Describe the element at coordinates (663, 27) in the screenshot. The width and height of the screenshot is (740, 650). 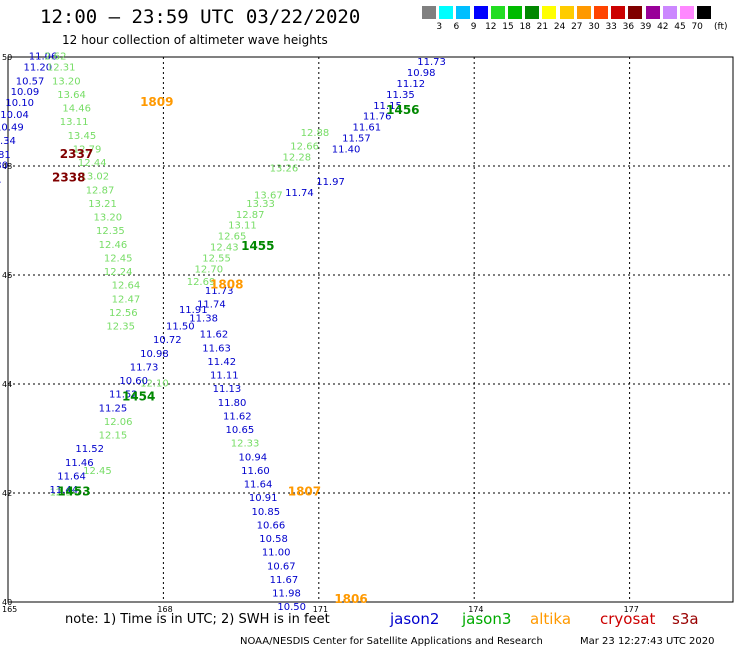
I see `legend-label: 42` at that location.